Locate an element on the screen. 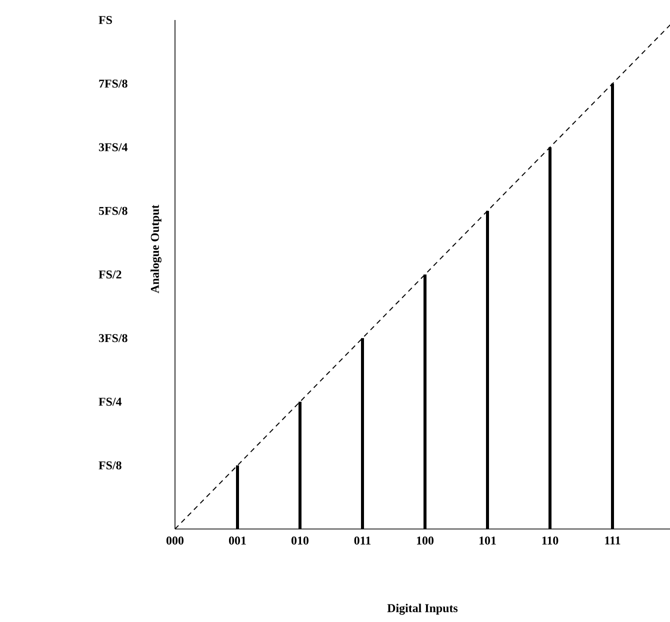  x-axis-title: Digital Inputs is located at coordinates (422, 609).